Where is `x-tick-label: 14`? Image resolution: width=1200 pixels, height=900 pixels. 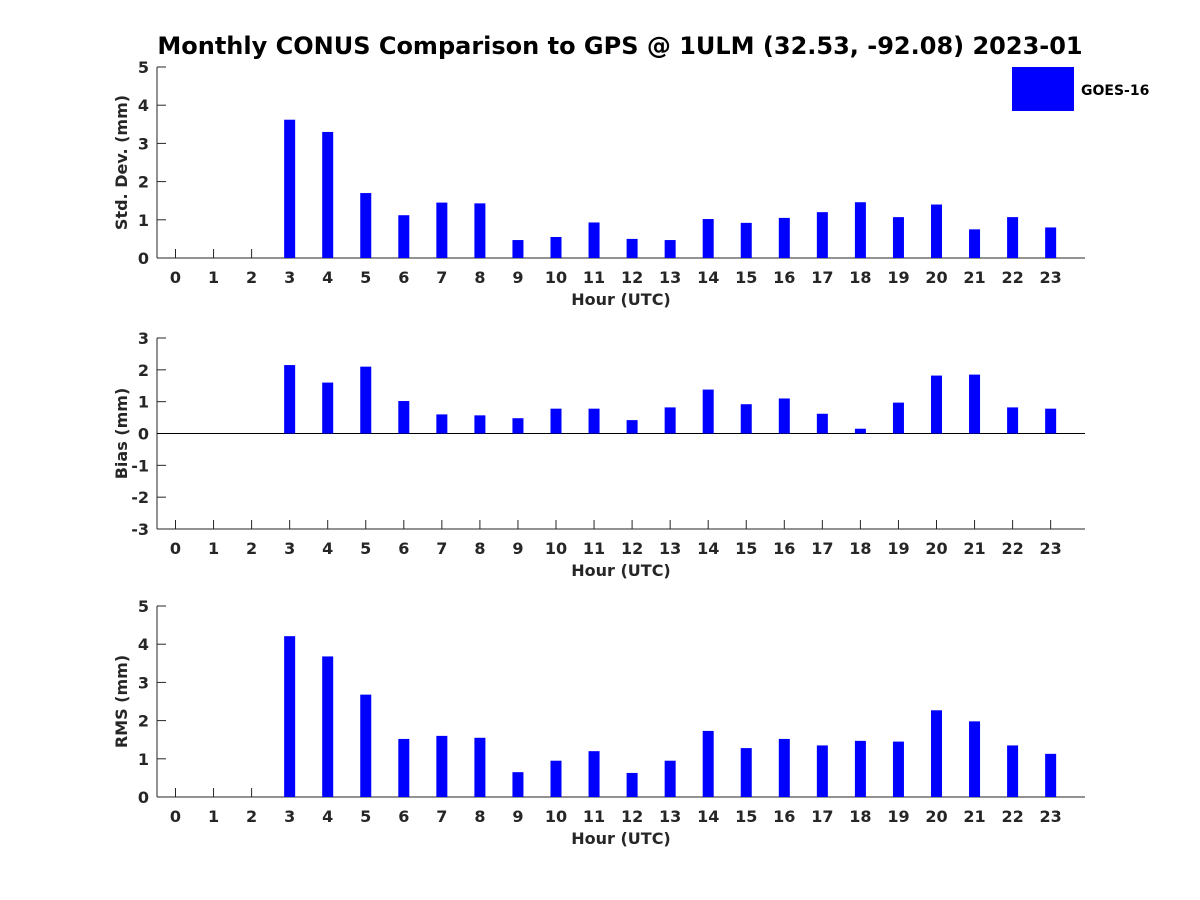
x-tick-label: 14 is located at coordinates (708, 548).